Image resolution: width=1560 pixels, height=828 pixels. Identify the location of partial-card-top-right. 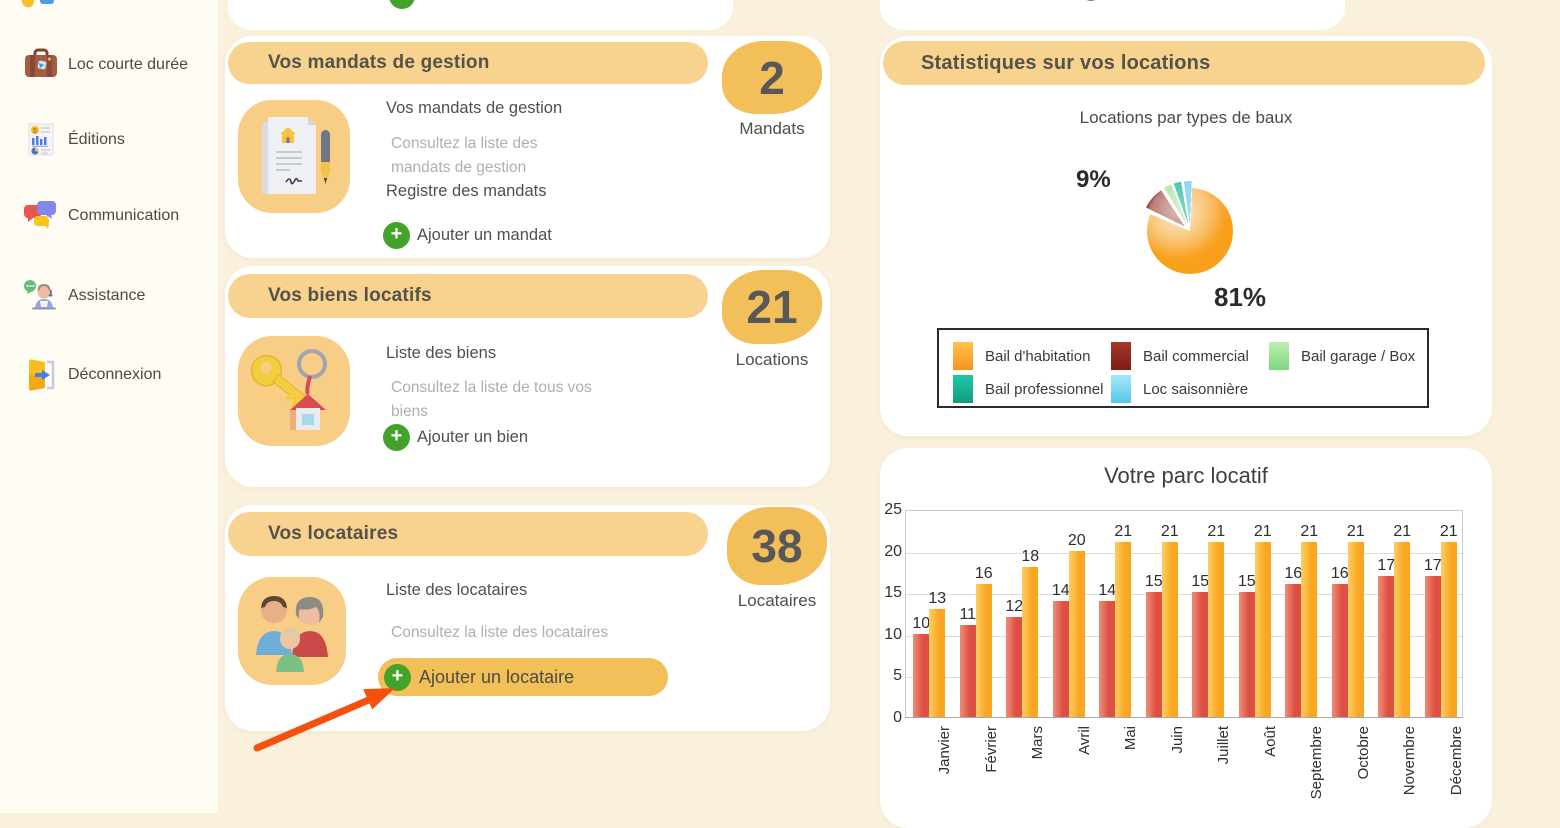
(1112, 15).